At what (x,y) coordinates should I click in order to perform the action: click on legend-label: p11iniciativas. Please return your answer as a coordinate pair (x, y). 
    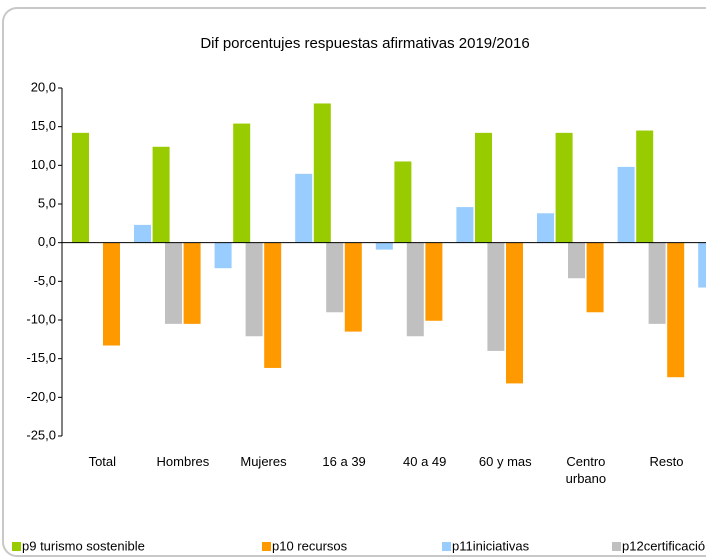
    Looking at the image, I should click on (491, 545).